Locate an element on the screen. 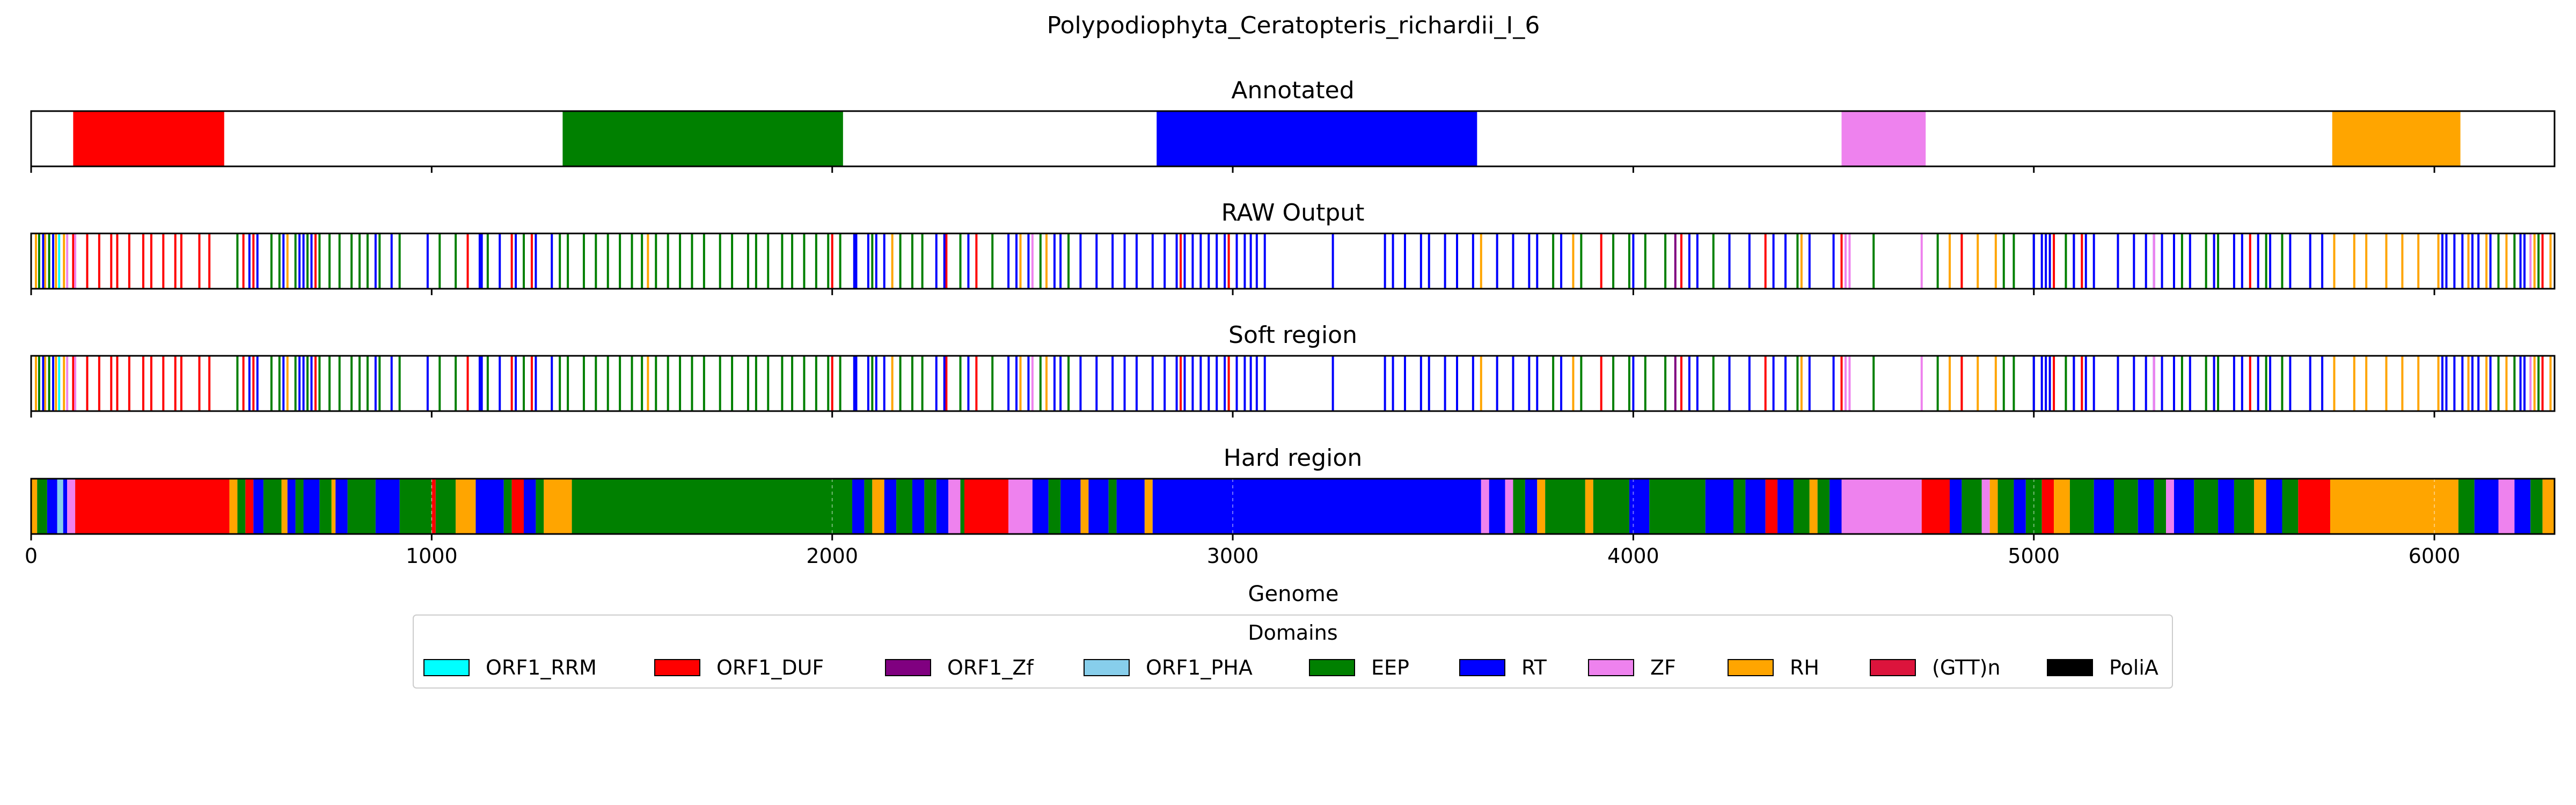 This screenshot has height=805, width=2576. x-axis-label: Genome is located at coordinates (1293, 594).